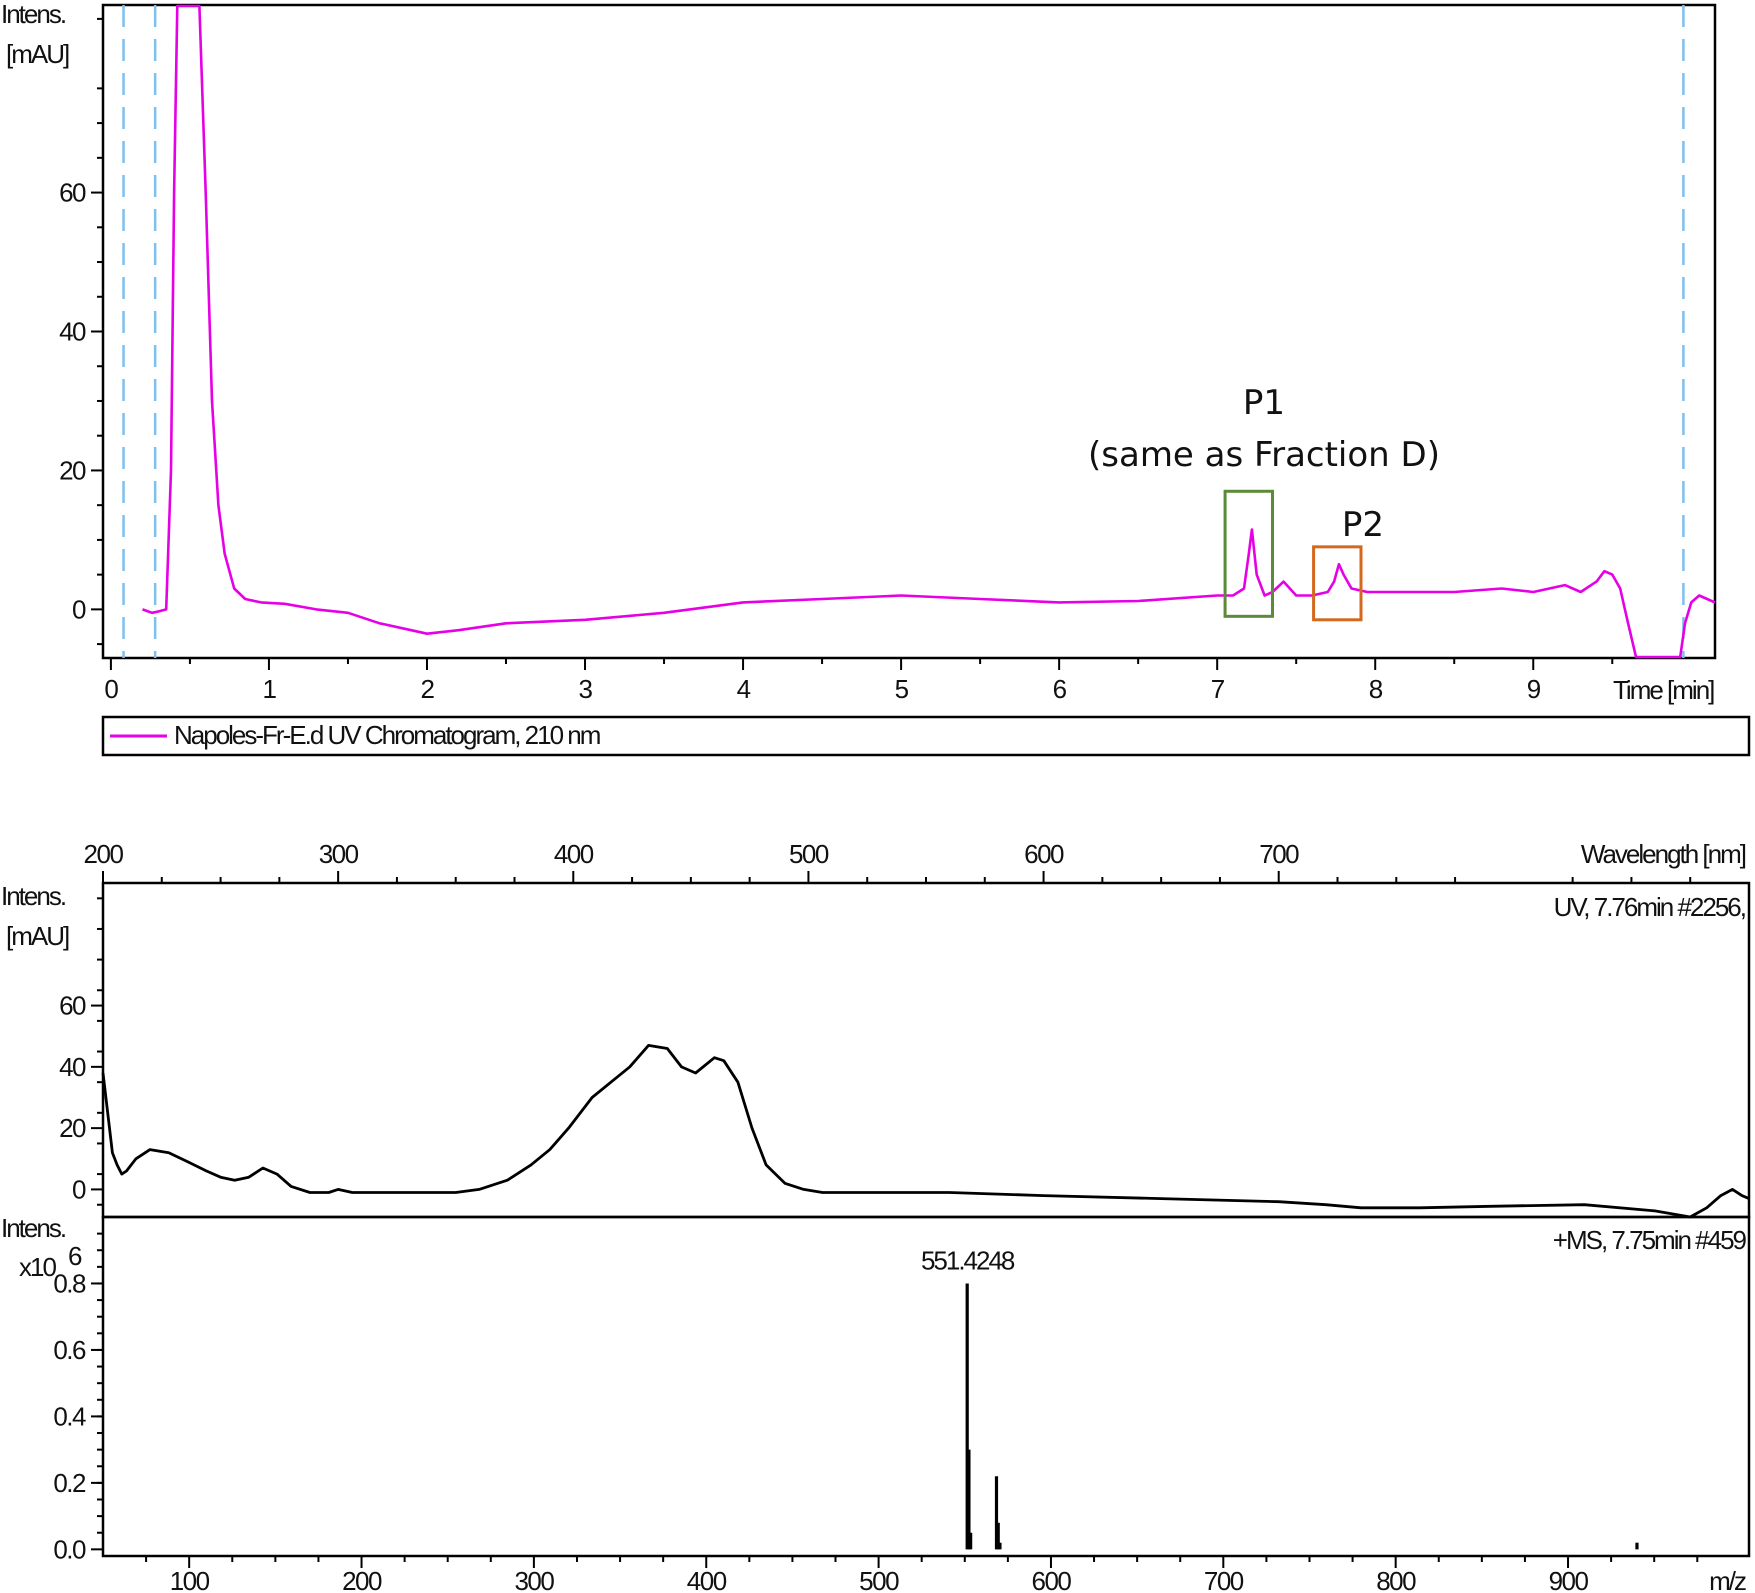 Image resolution: width=1755 pixels, height=1593 pixels. Describe the element at coordinates (534, 1579) in the screenshot. I see `ms-xtick-label-300: 300` at that location.